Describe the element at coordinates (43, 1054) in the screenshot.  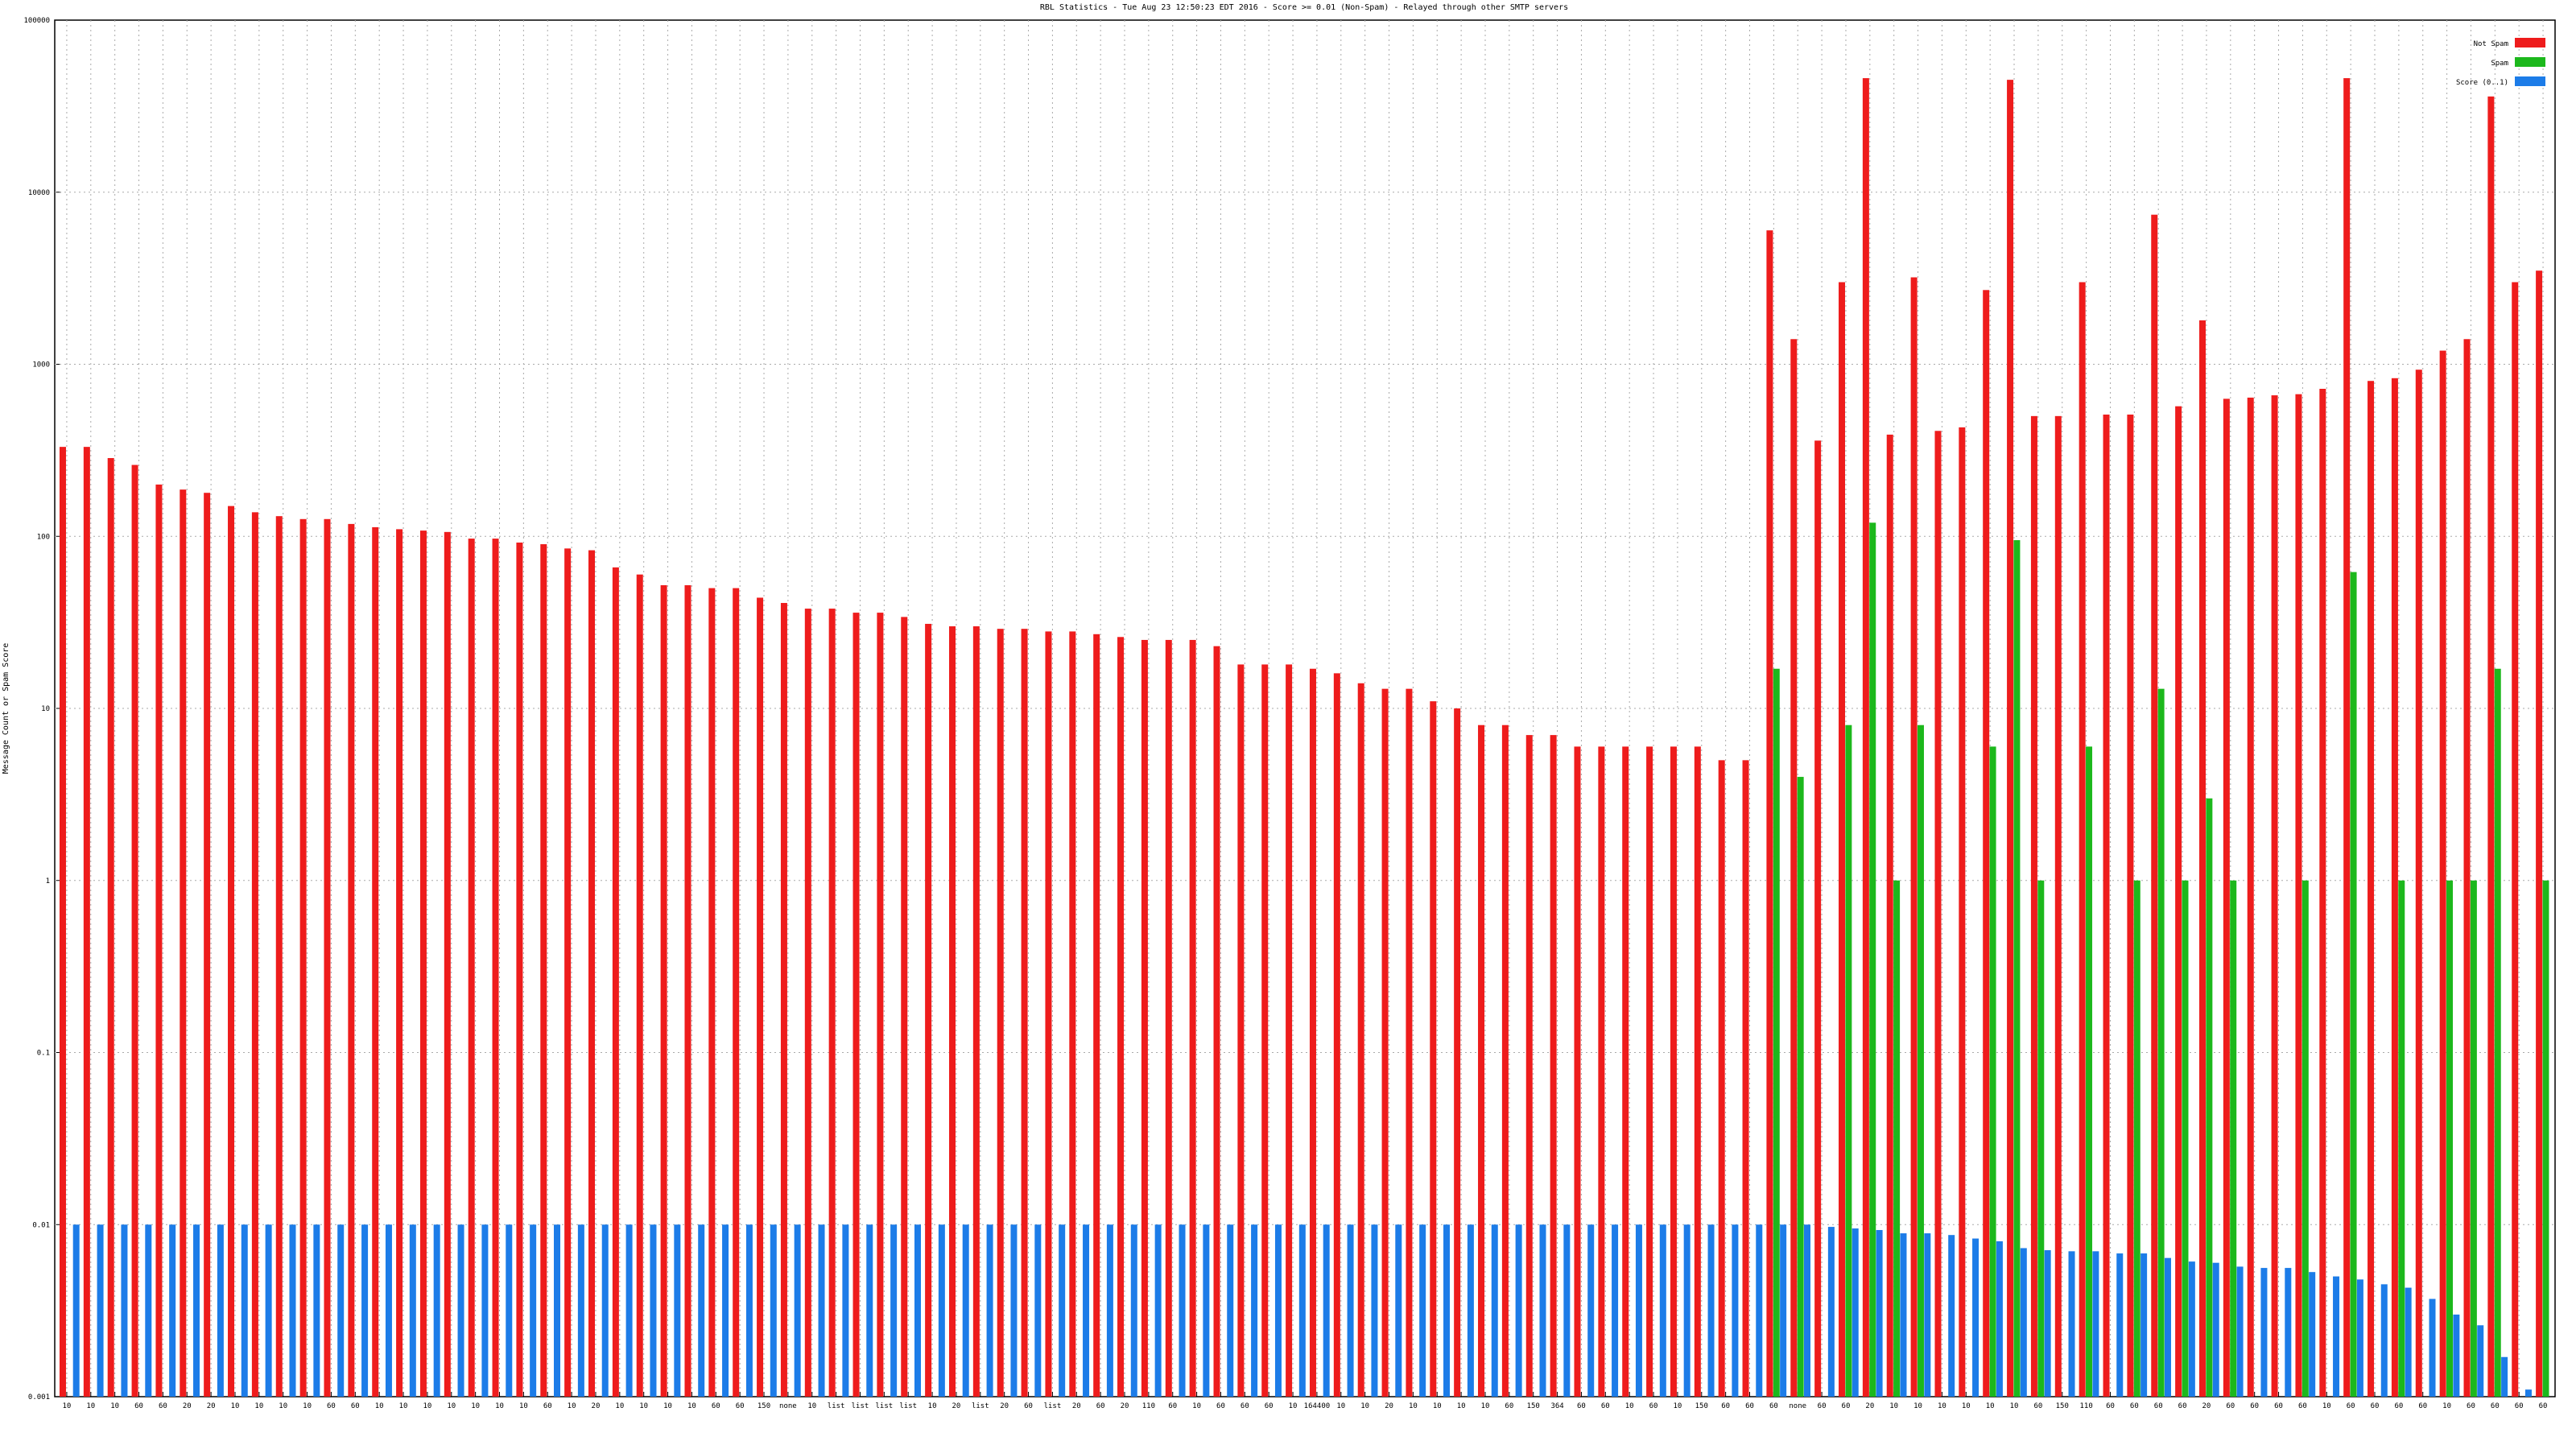
I see `y-tick-label: 0.1` at that location.